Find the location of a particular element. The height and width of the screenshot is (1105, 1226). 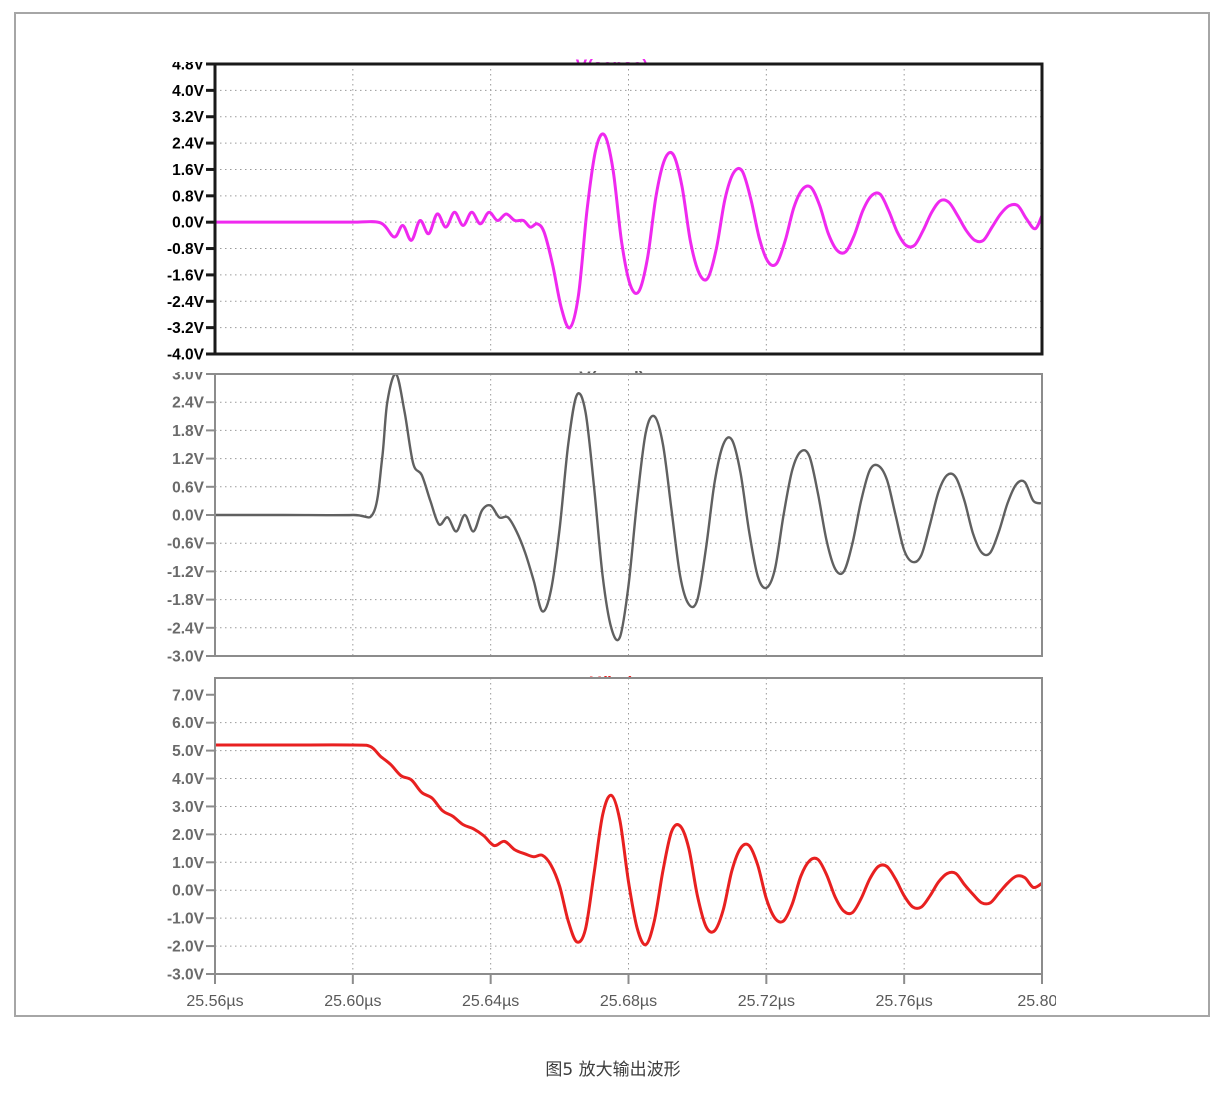

y-axis-tick-label: -1.2V is located at coordinates (186, 572).